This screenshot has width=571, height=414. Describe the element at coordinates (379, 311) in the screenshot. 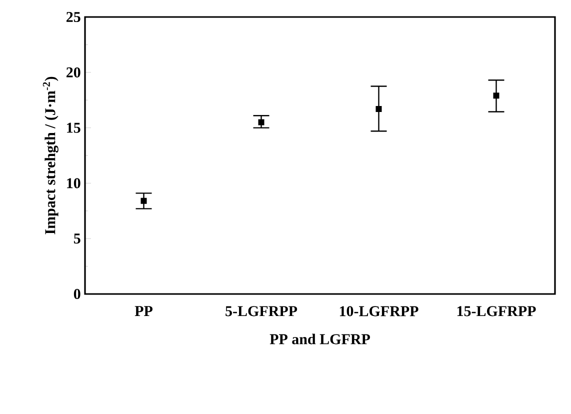

I see `x-tick-label: 10-LGFRPP` at that location.